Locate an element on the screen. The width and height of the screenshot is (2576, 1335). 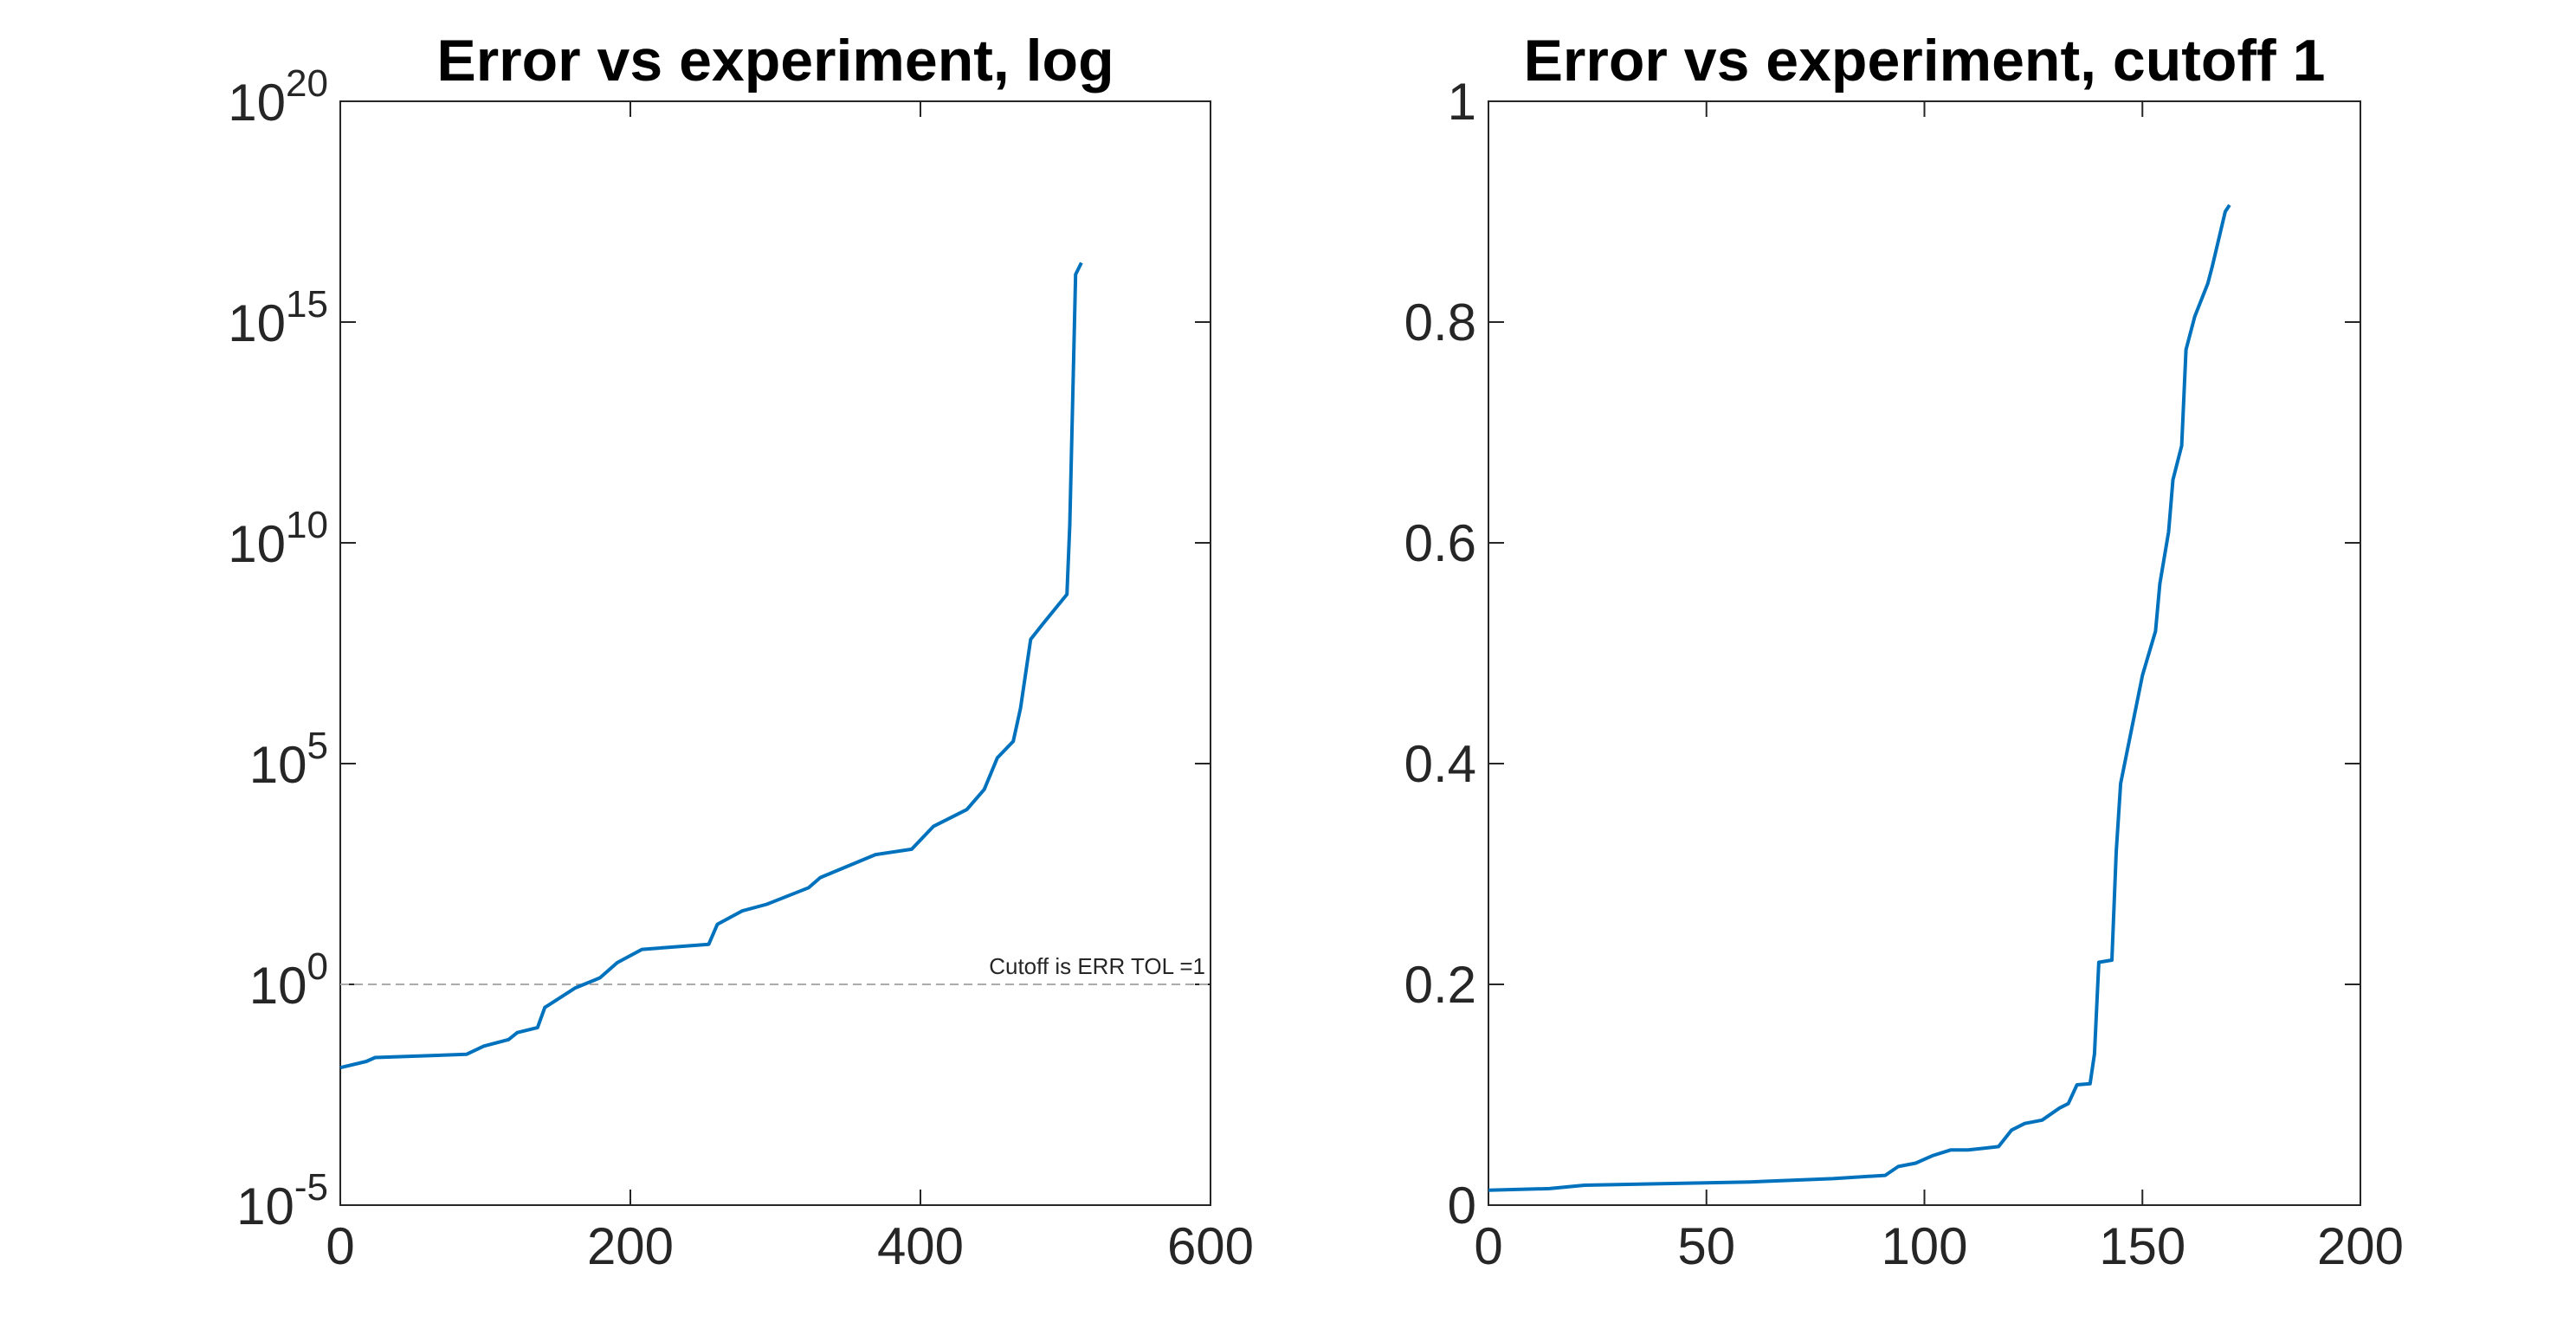
y-tick-label: 0 is located at coordinates (1462, 1206).